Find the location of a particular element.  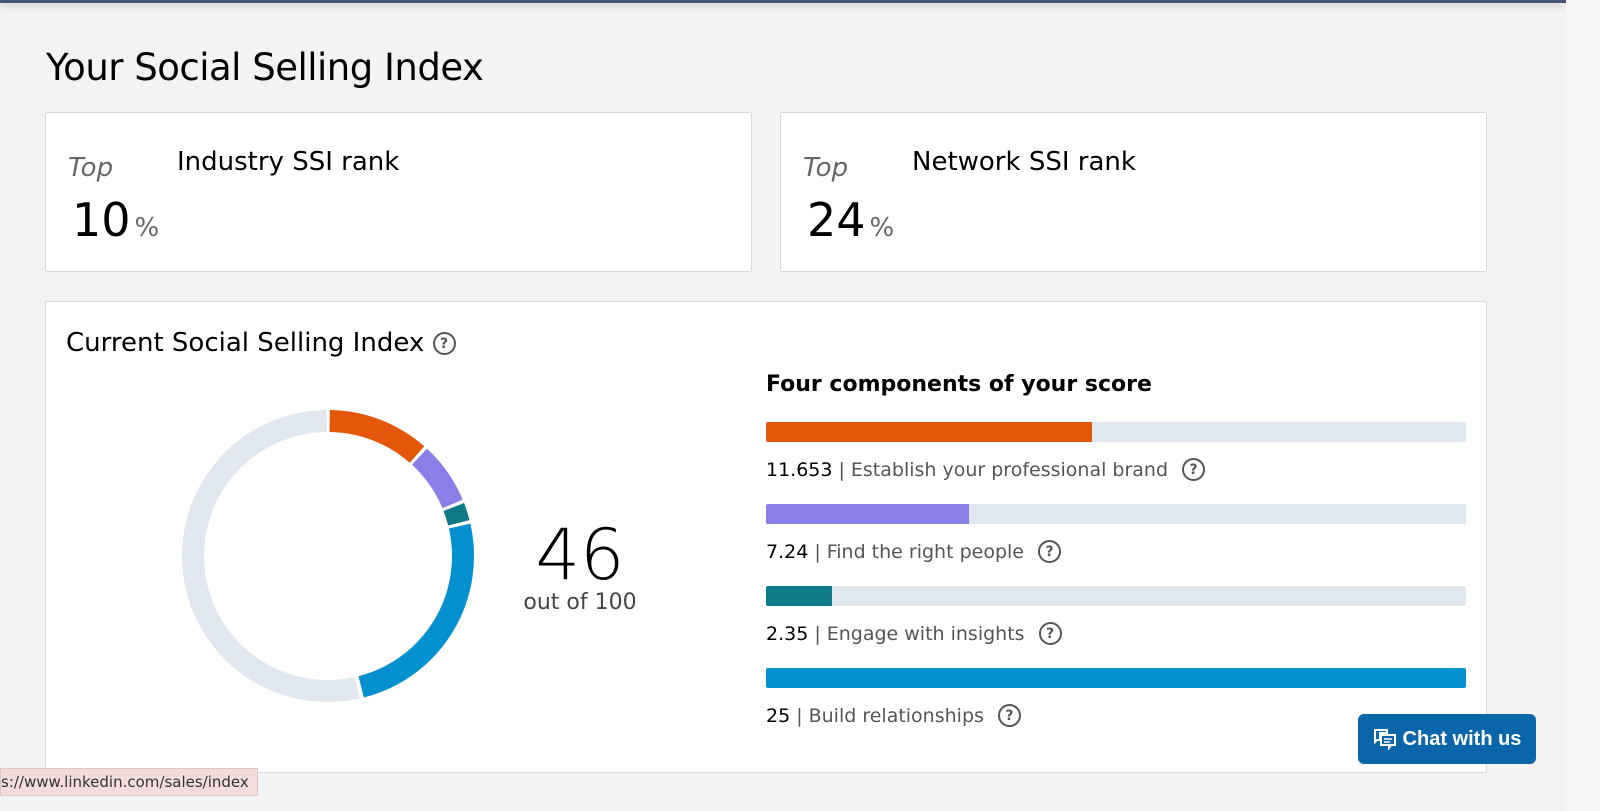

component-row: 25 | Build relationships? is located at coordinates (1116, 697).